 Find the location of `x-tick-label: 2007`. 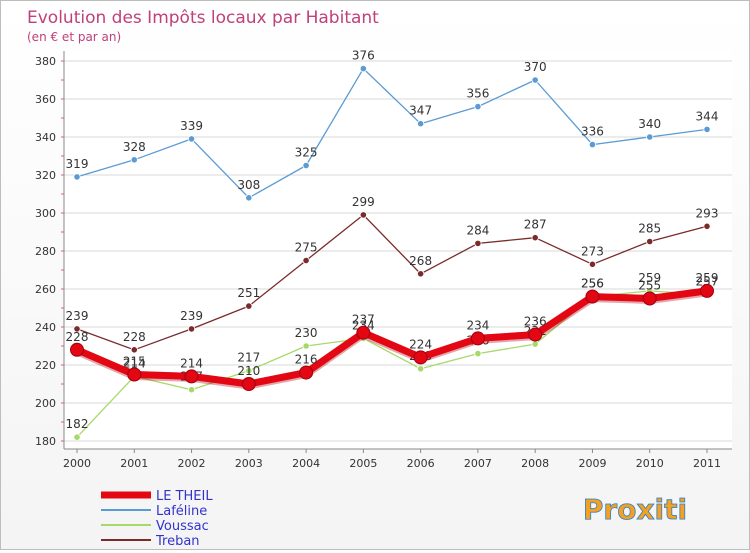

x-tick-label: 2007 is located at coordinates (478, 463).